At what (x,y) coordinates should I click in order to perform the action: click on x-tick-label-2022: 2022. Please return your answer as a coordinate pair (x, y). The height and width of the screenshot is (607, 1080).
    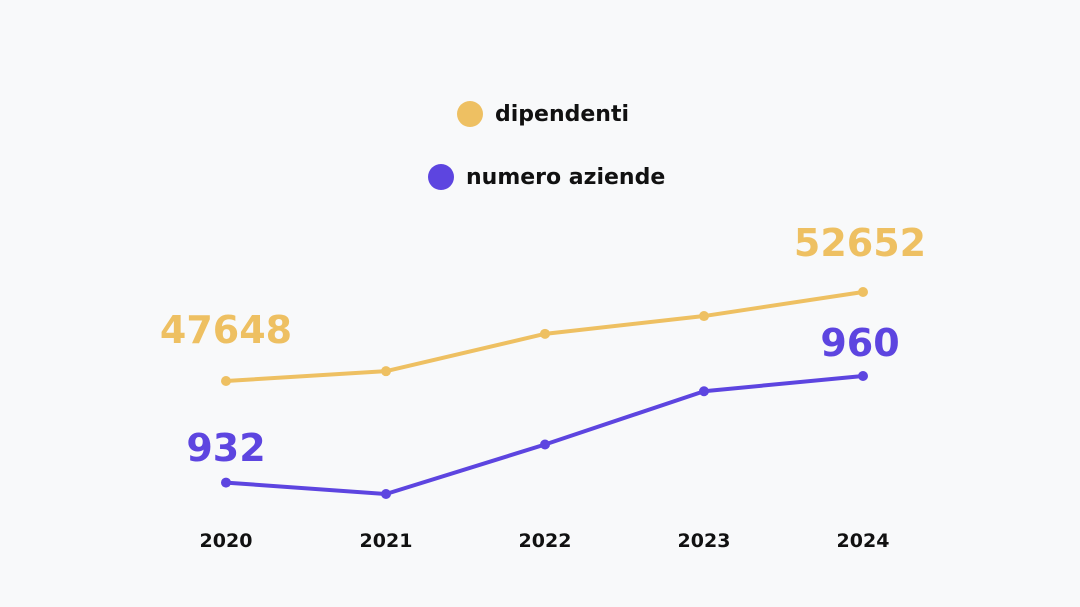
    Looking at the image, I should click on (545, 541).